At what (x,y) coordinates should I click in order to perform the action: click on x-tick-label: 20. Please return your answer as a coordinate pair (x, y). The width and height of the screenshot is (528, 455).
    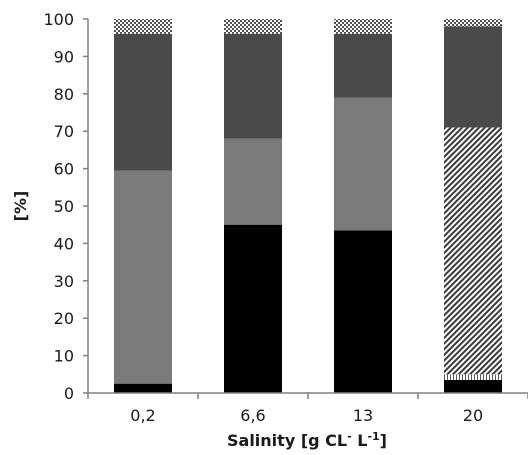
    Looking at the image, I should click on (473, 415).